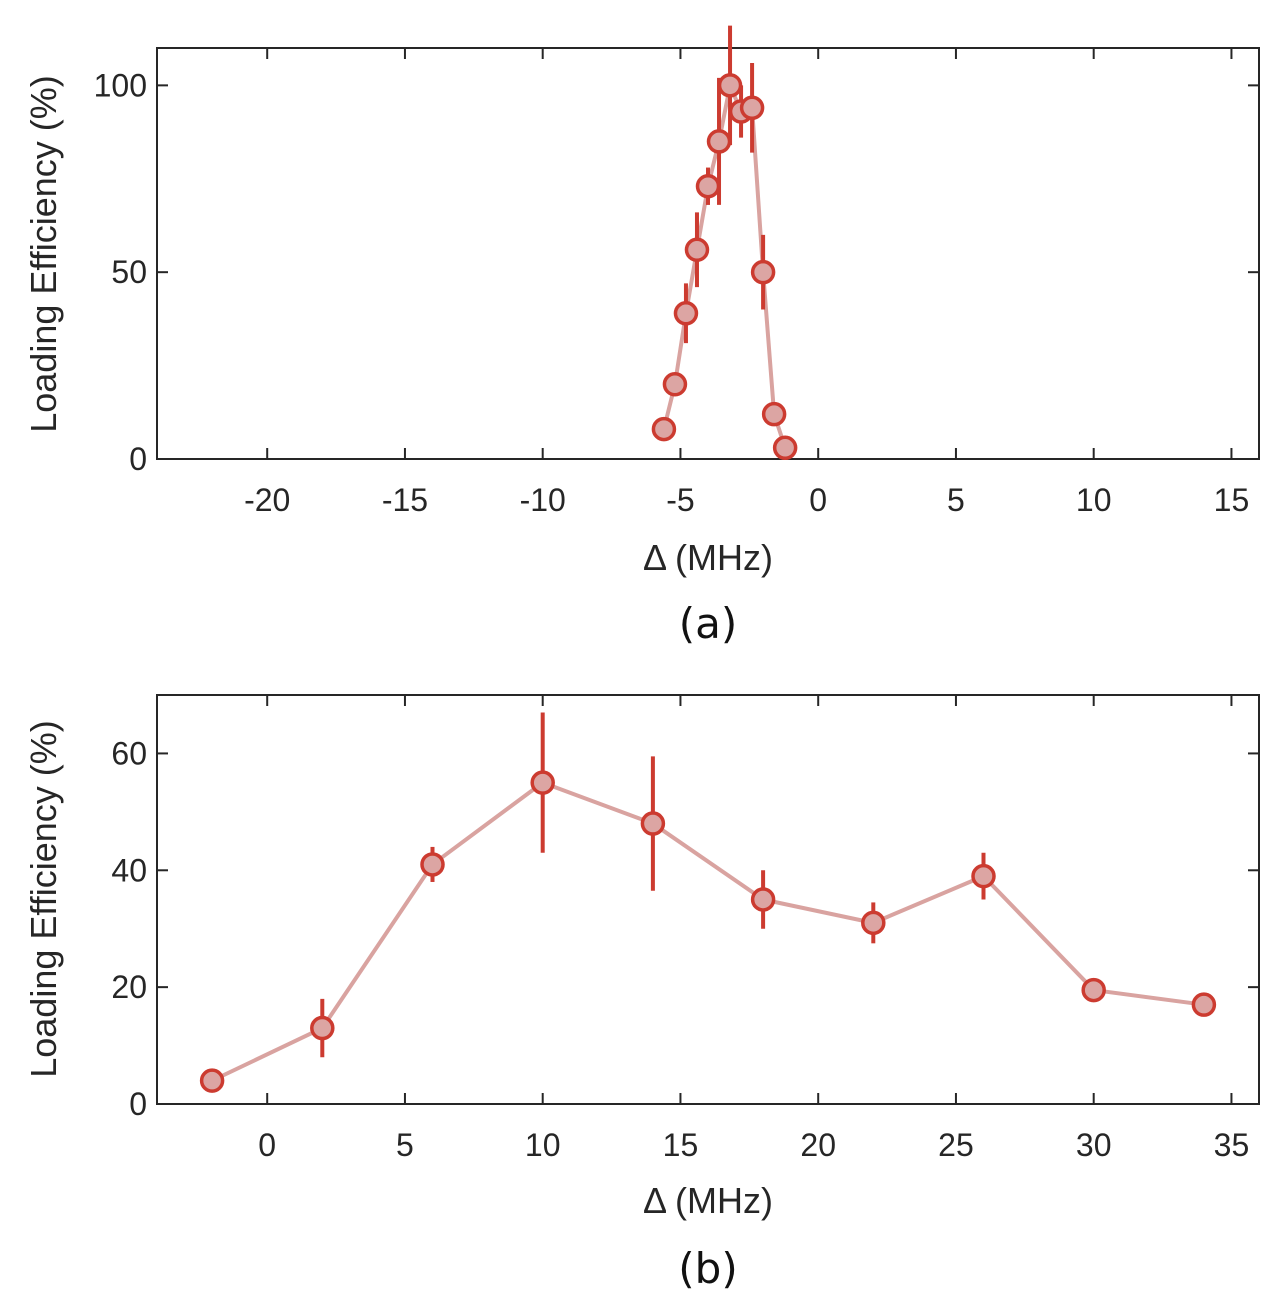  Describe the element at coordinates (543, 500) in the screenshot. I see `x-tick-label: -10` at that location.